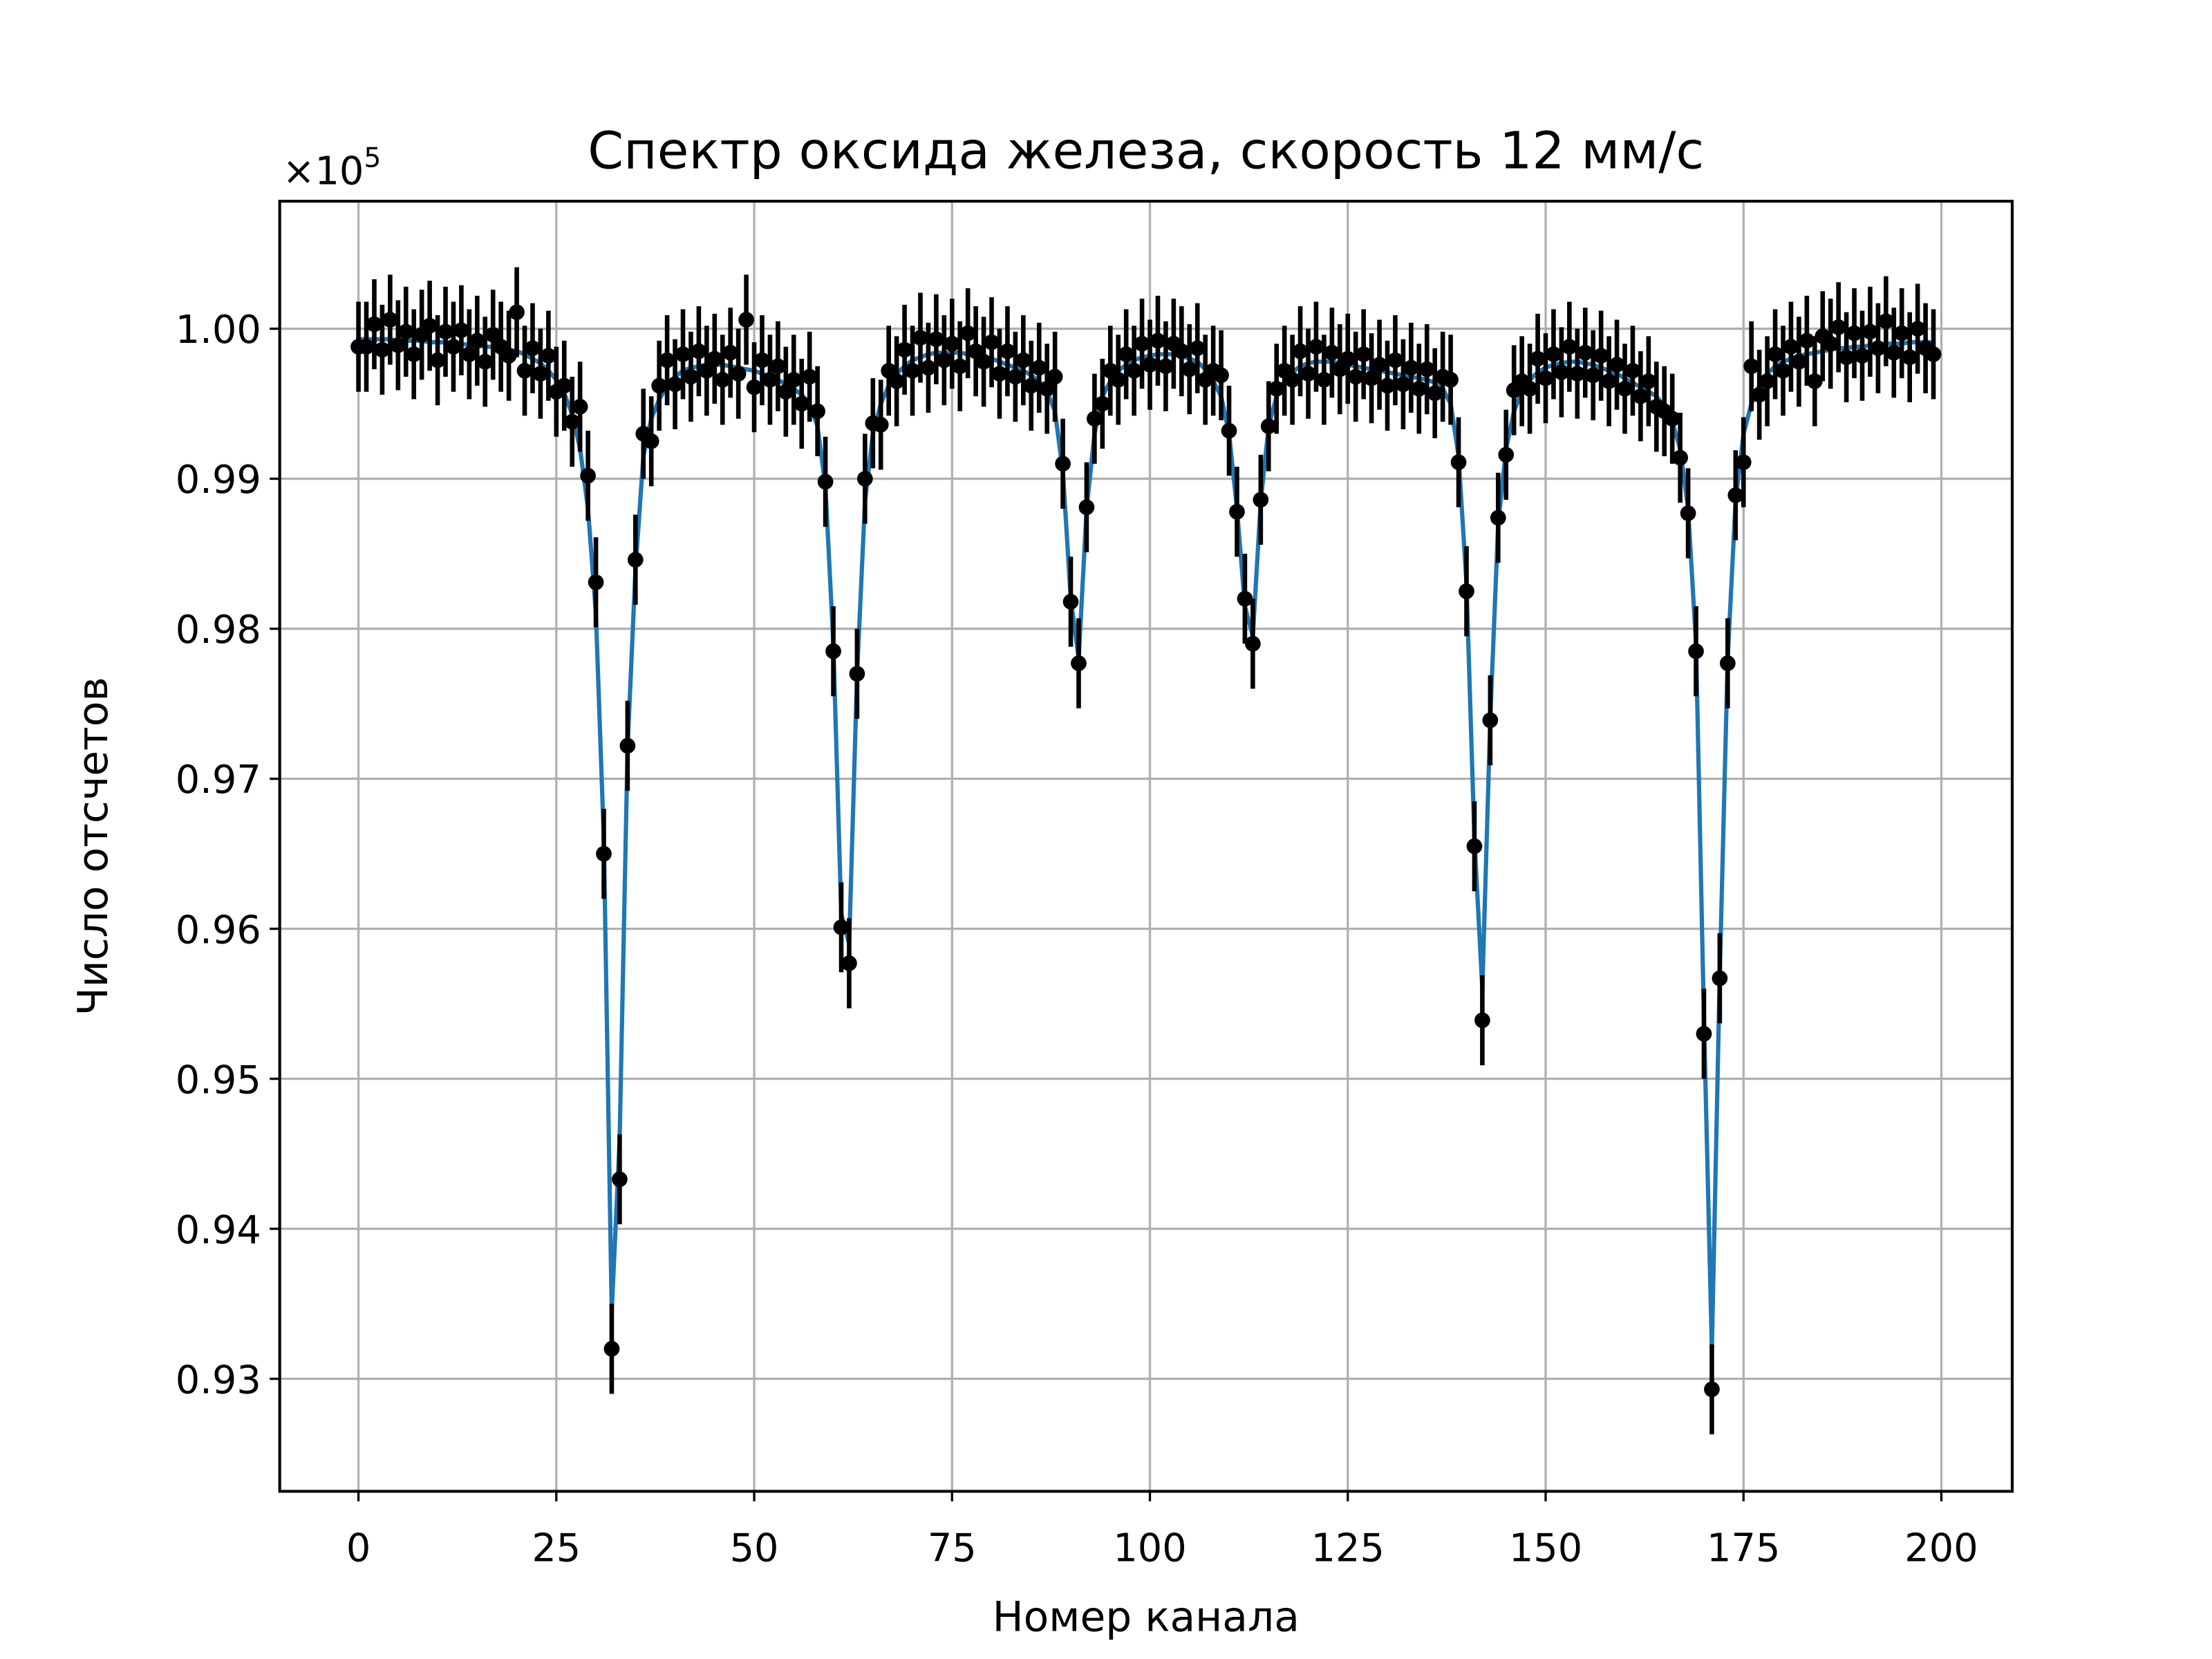 This screenshot has width=2212, height=1659. Describe the element at coordinates (754, 1549) in the screenshot. I see `x-tick-label: 50` at that location.